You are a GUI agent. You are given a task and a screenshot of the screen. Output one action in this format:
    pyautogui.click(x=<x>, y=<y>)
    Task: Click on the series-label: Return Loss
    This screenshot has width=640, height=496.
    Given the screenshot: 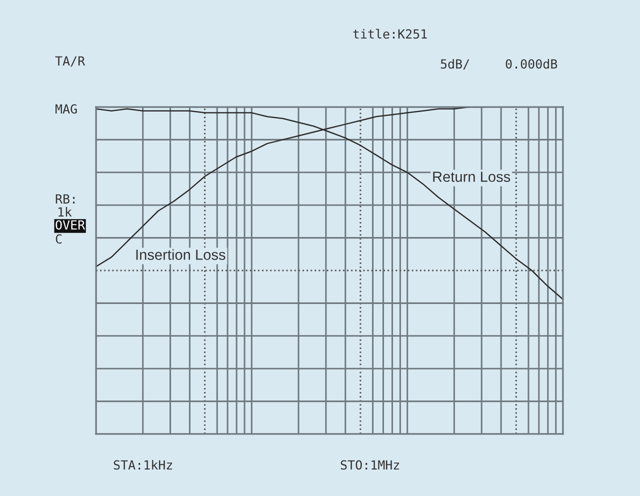 What is the action you would take?
    pyautogui.click(x=471, y=177)
    